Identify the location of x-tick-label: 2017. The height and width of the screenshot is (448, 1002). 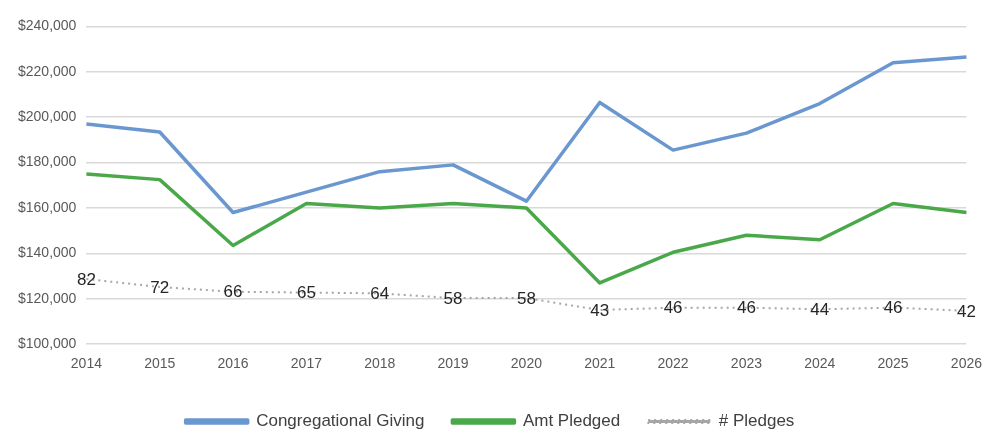
(306, 363).